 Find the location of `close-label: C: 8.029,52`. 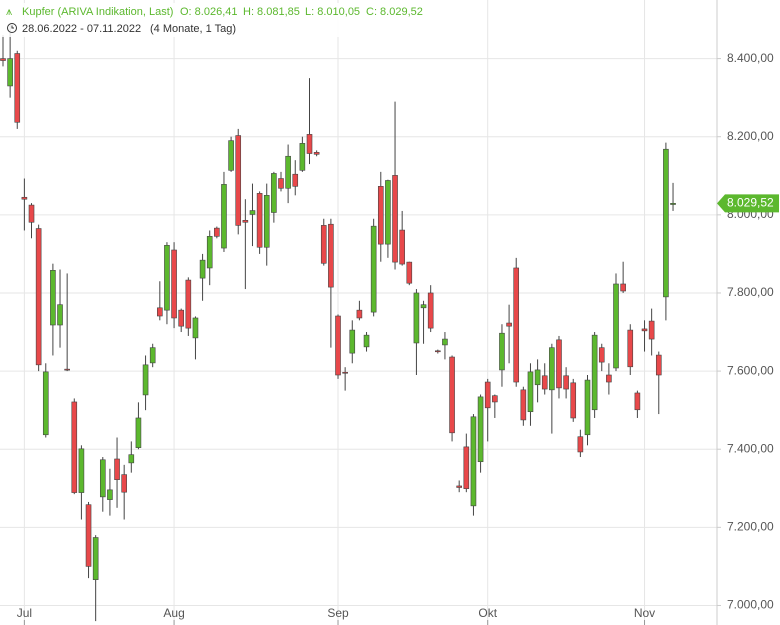

close-label: C: 8.029,52 is located at coordinates (394, 12).